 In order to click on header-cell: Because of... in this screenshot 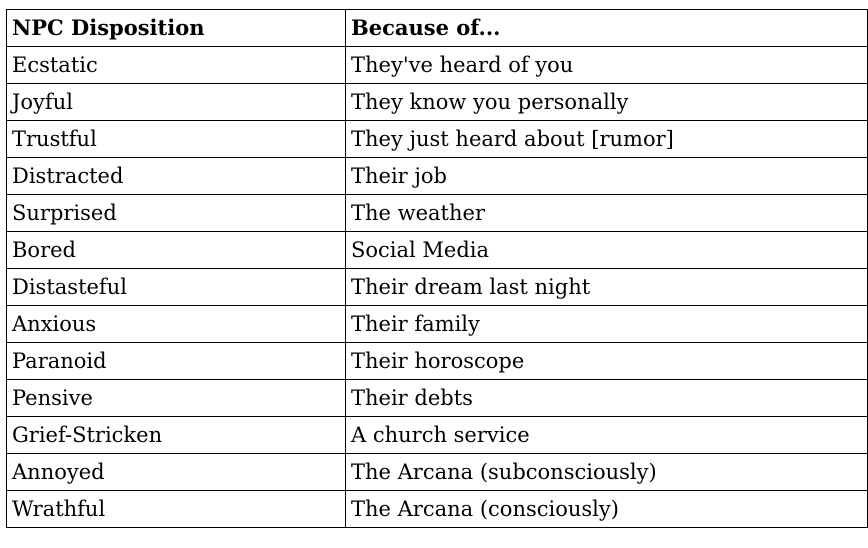, I will do `click(606, 28)`.